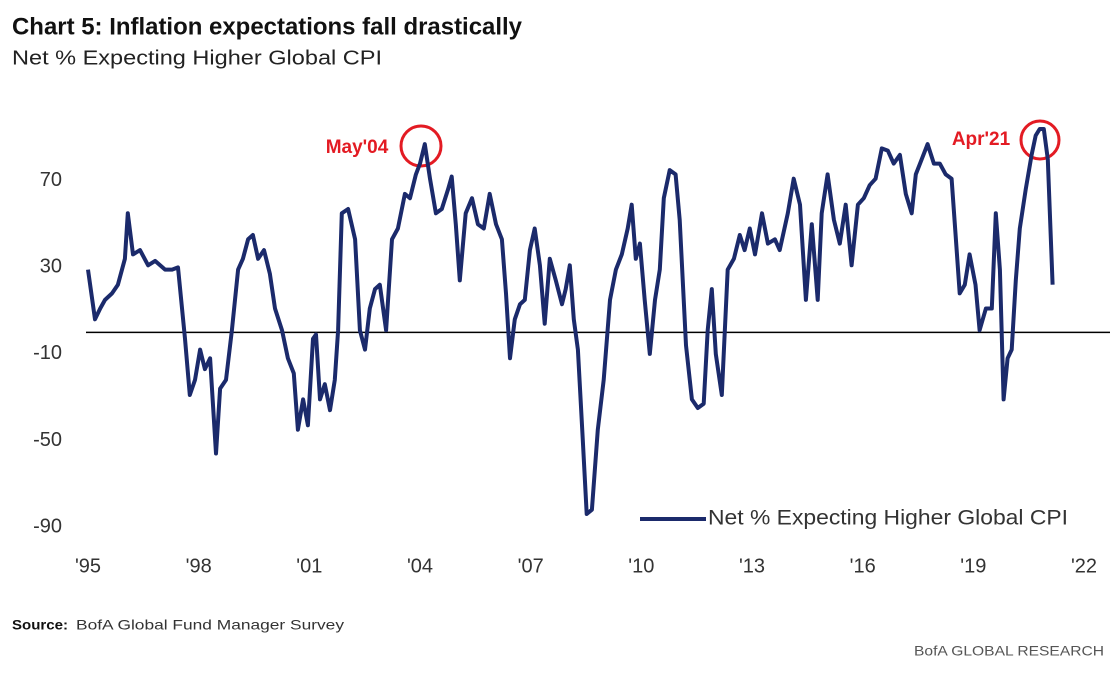  What do you see at coordinates (51, 267) in the screenshot?
I see `y-tick-label: 30` at bounding box center [51, 267].